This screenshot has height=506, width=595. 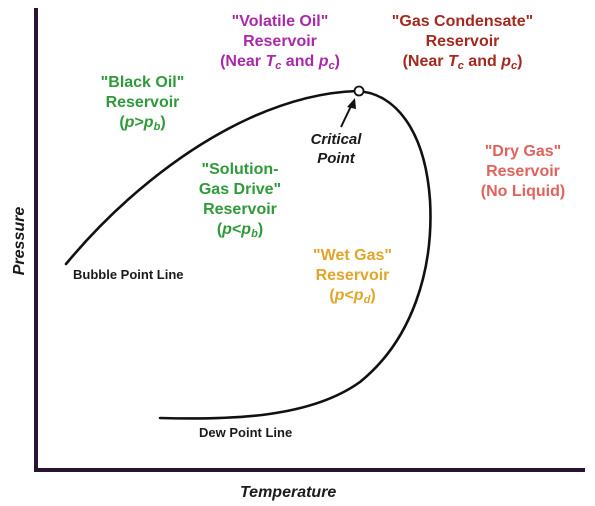 What do you see at coordinates (336, 149) in the screenshot?
I see `critical-point-label: Critical Point` at bounding box center [336, 149].